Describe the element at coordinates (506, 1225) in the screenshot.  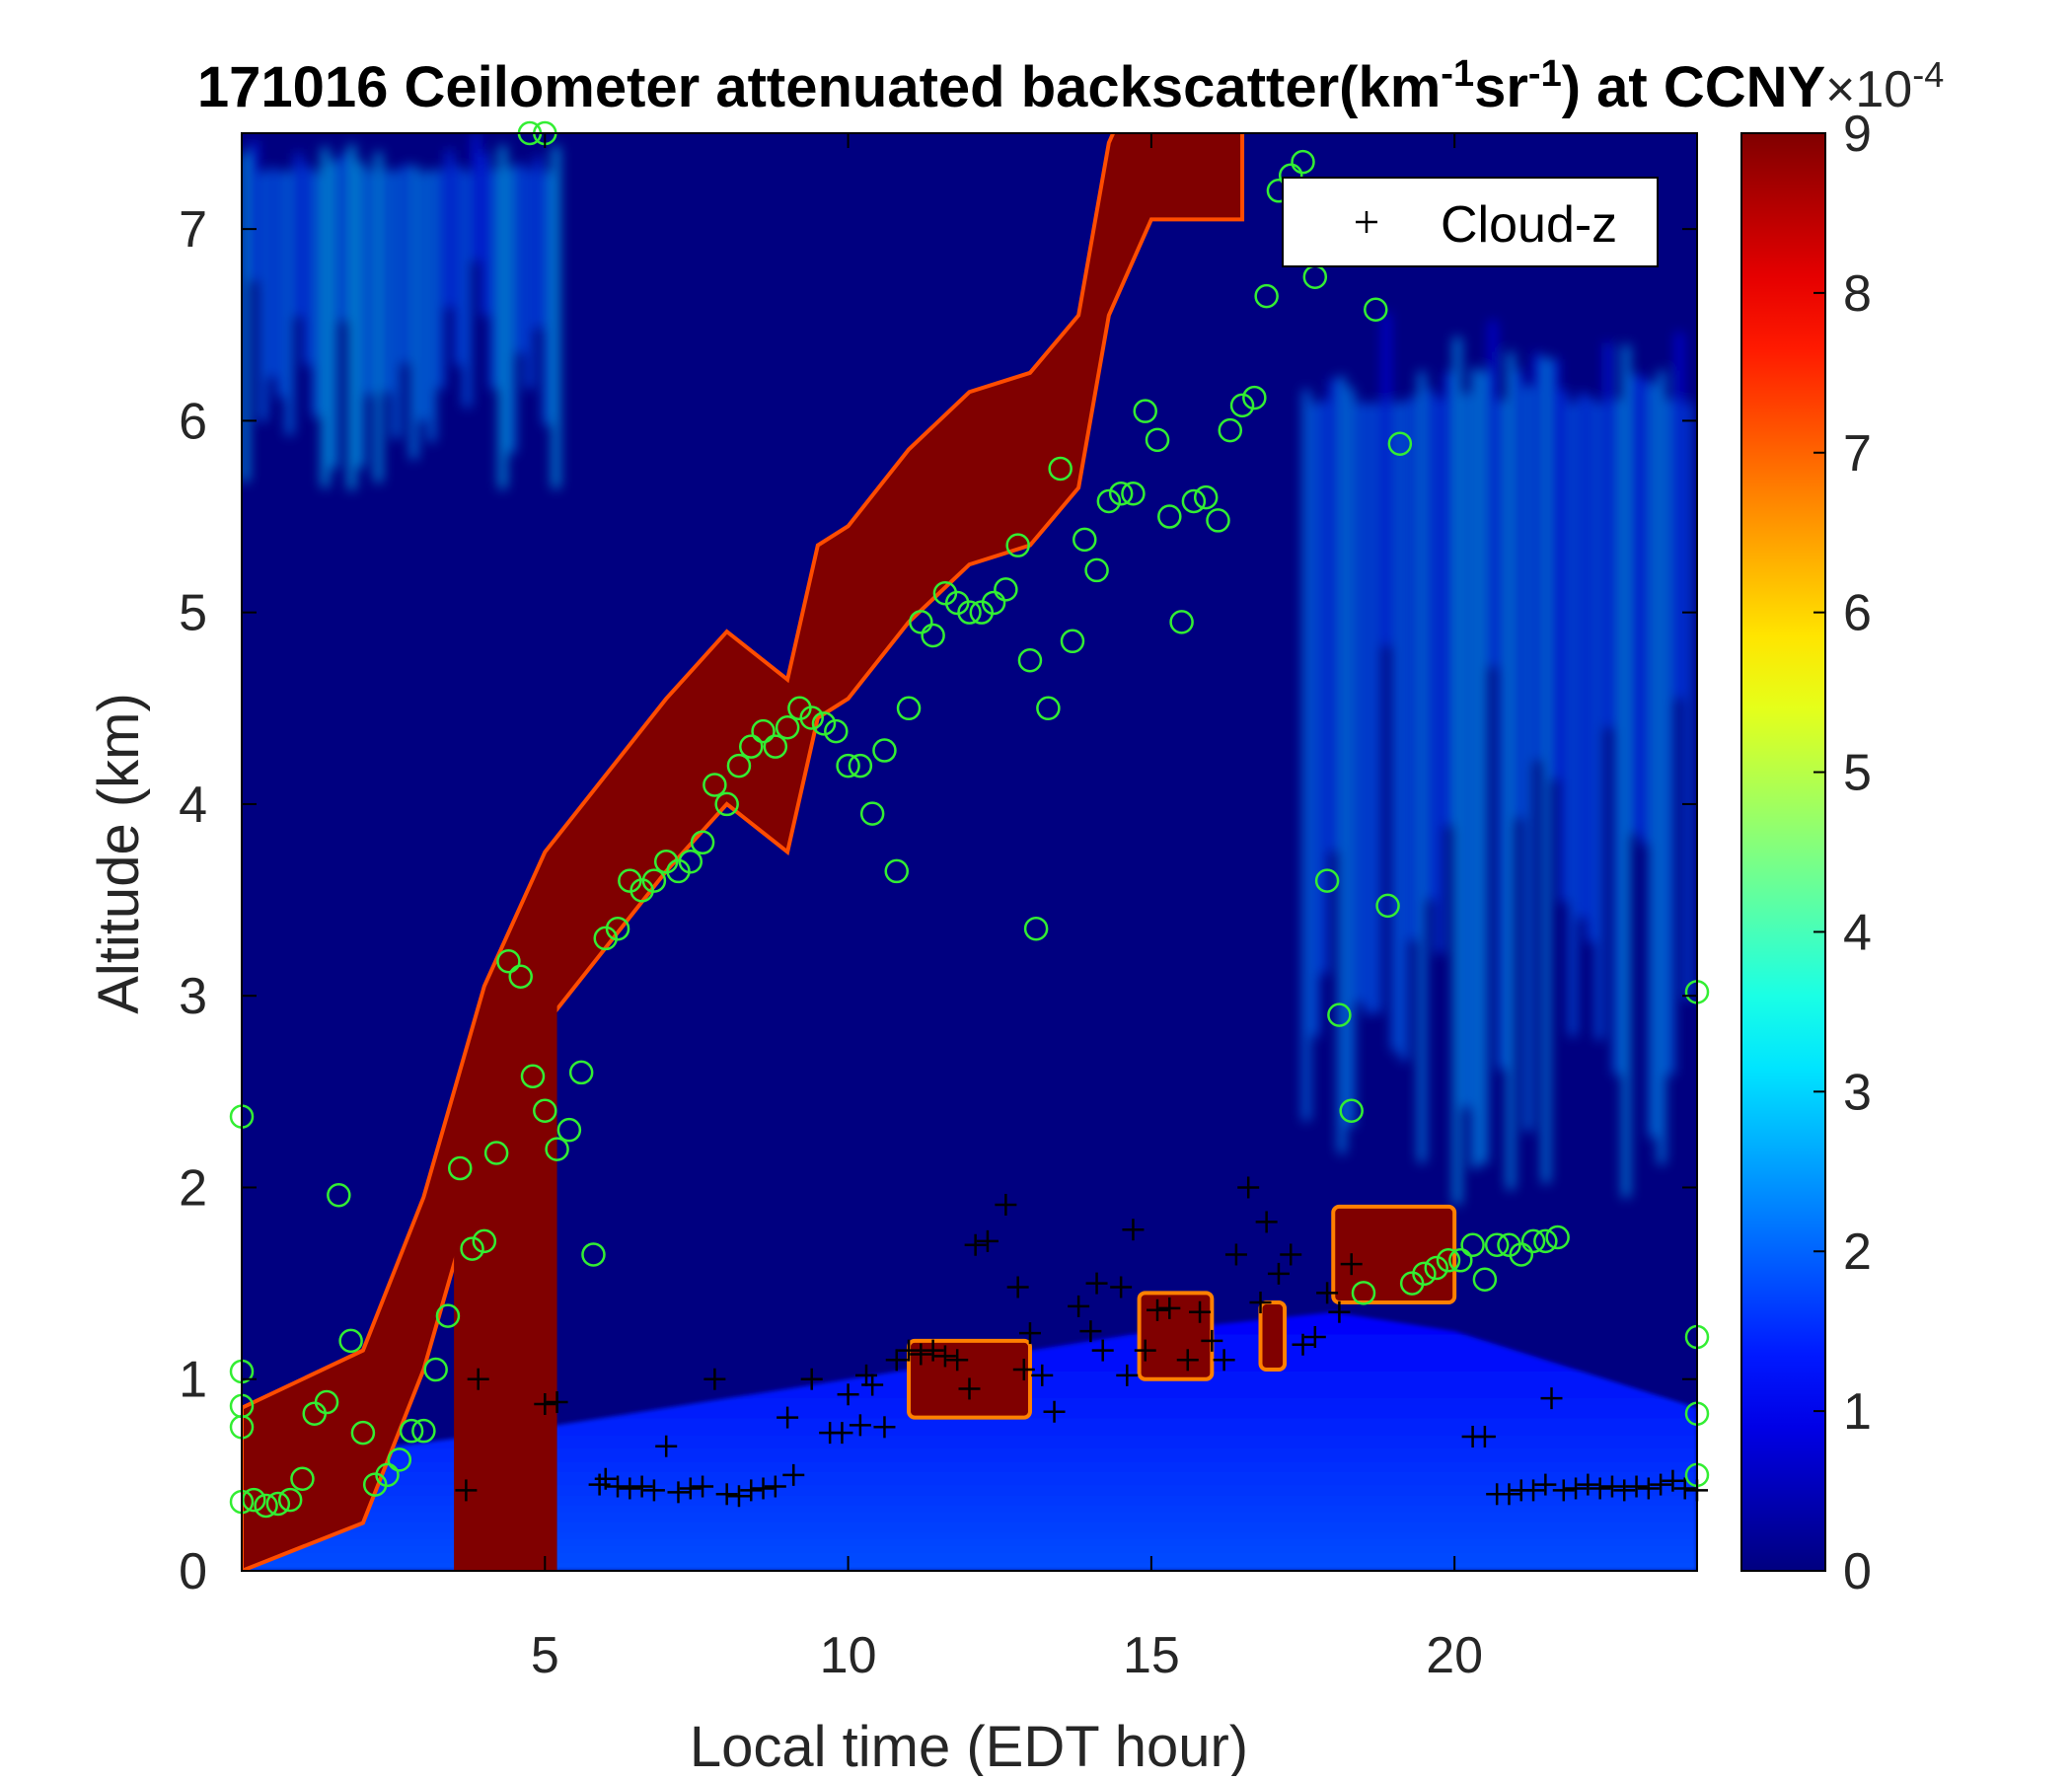
I see `strong-layer-surface` at that location.